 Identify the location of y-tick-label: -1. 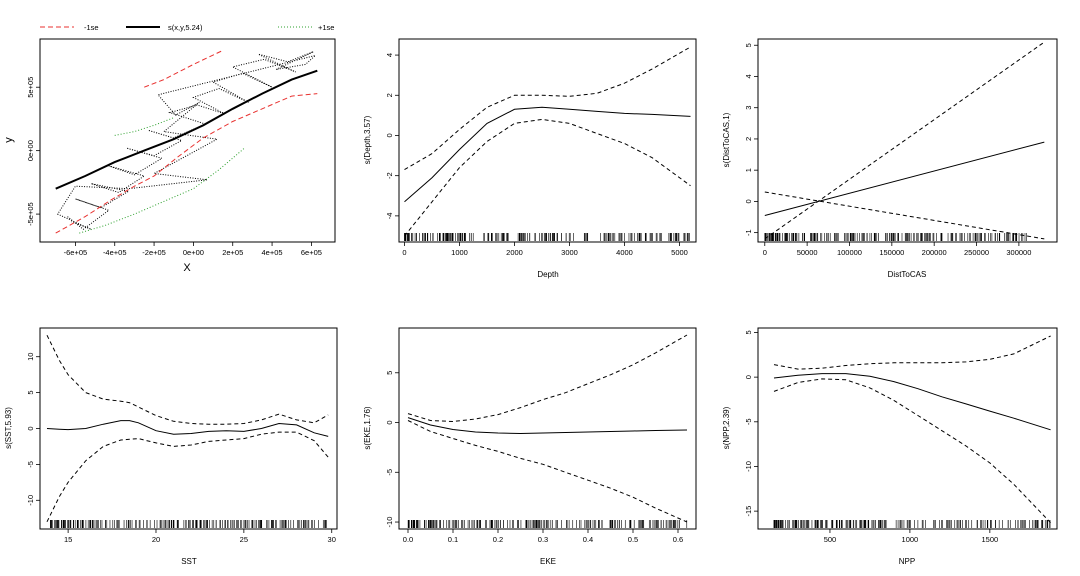
(748, 232).